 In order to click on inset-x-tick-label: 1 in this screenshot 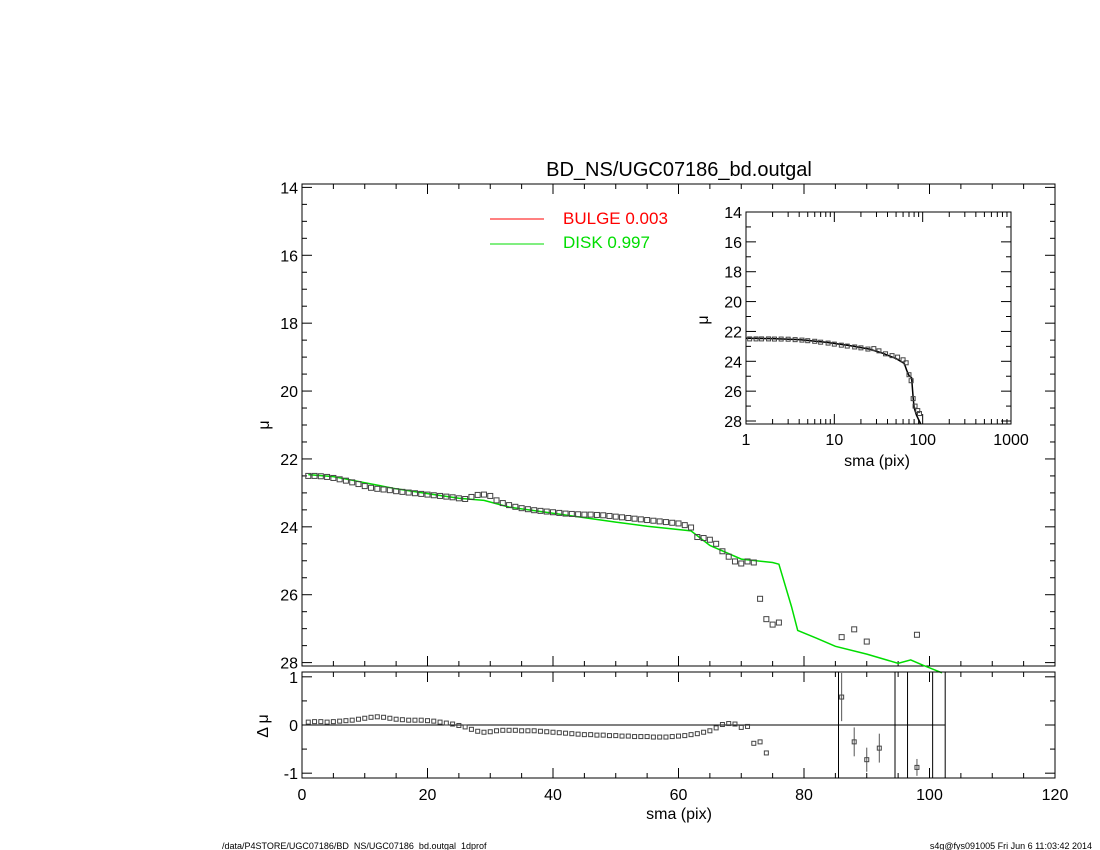, I will do `click(746, 440)`.